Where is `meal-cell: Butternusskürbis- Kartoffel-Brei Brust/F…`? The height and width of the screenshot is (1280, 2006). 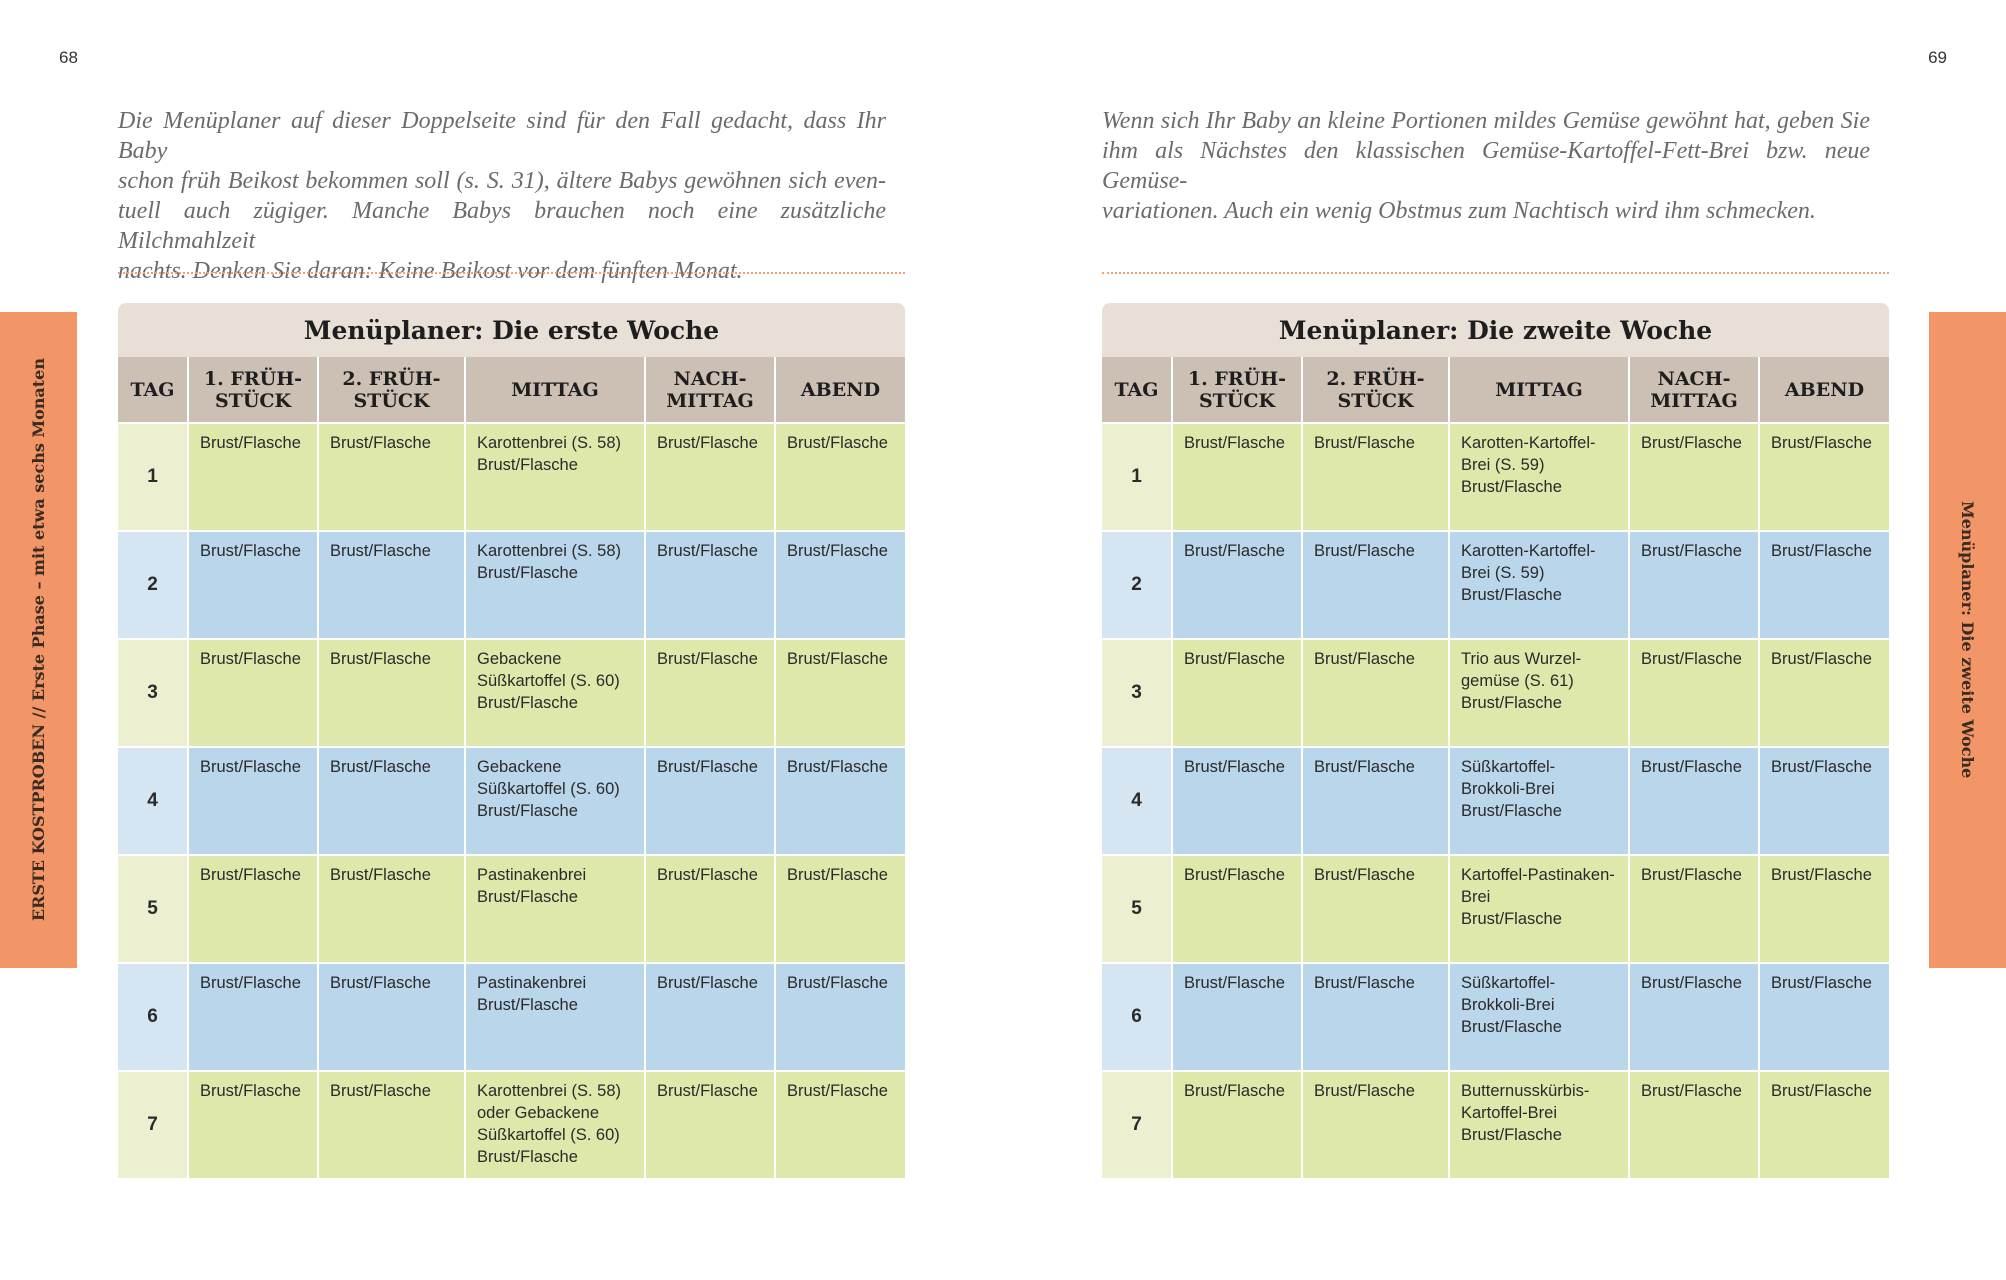
meal-cell: Butternusskürbis- Kartoffel-Brei Brust/F… is located at coordinates (1540, 1126).